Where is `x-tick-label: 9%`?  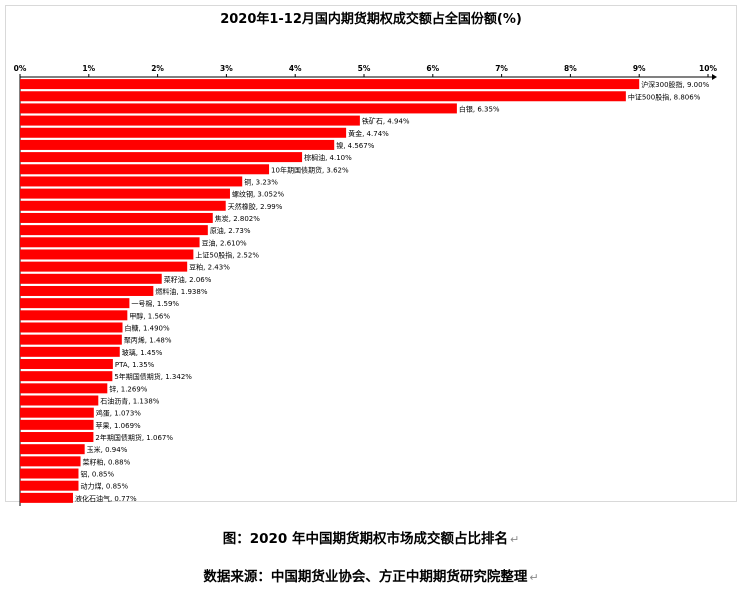
x-tick-label: 9% is located at coordinates (639, 68).